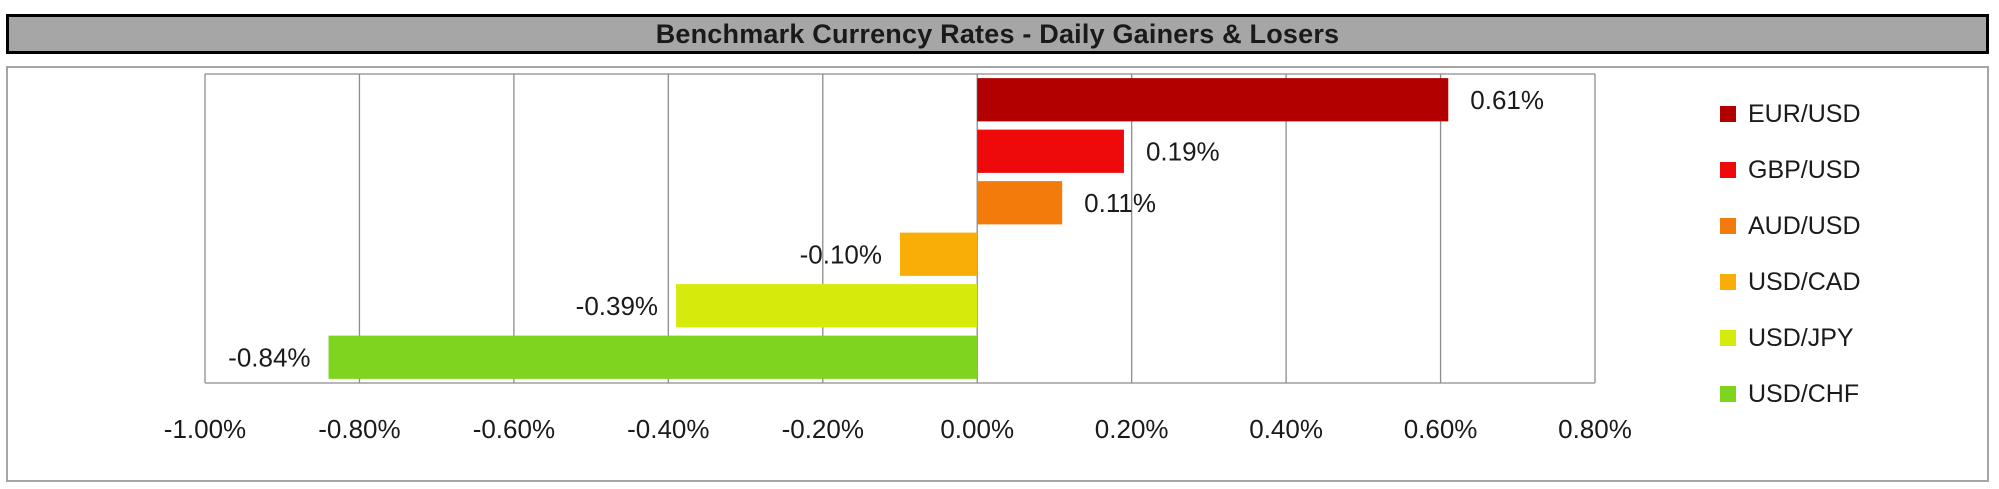 This screenshot has width=1999, height=489. I want to click on legend-item: USD/CHF, so click(1850, 394).